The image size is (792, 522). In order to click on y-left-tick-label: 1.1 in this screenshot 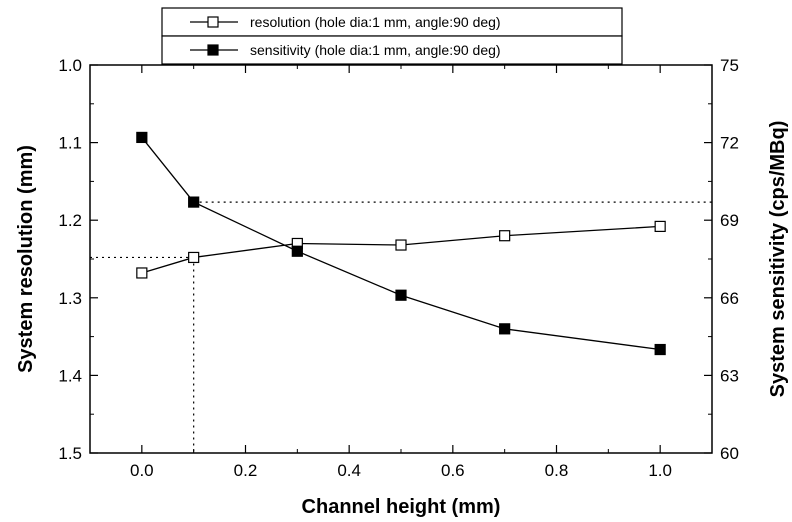, I will do `click(70, 143)`.